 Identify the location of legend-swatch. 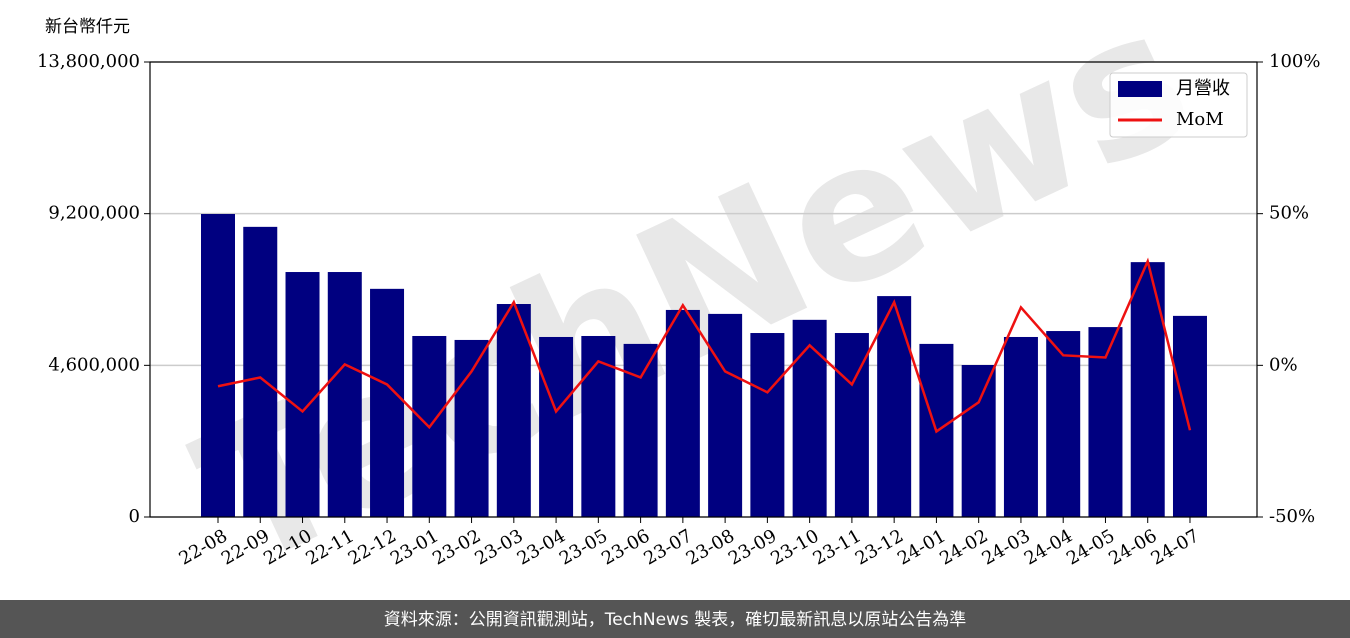
(1140, 89).